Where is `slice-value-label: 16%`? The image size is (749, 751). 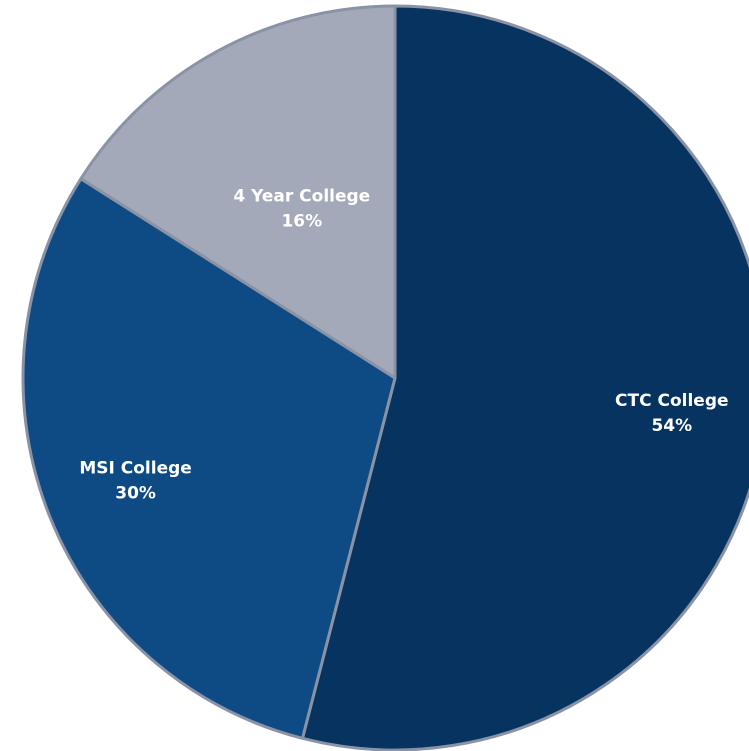 slice-value-label: 16% is located at coordinates (301, 221).